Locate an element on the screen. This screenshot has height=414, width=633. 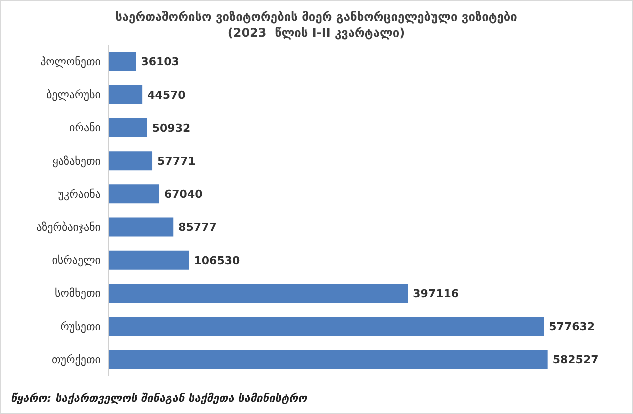
y-tick-label: უკრაინა is located at coordinates (80, 194).